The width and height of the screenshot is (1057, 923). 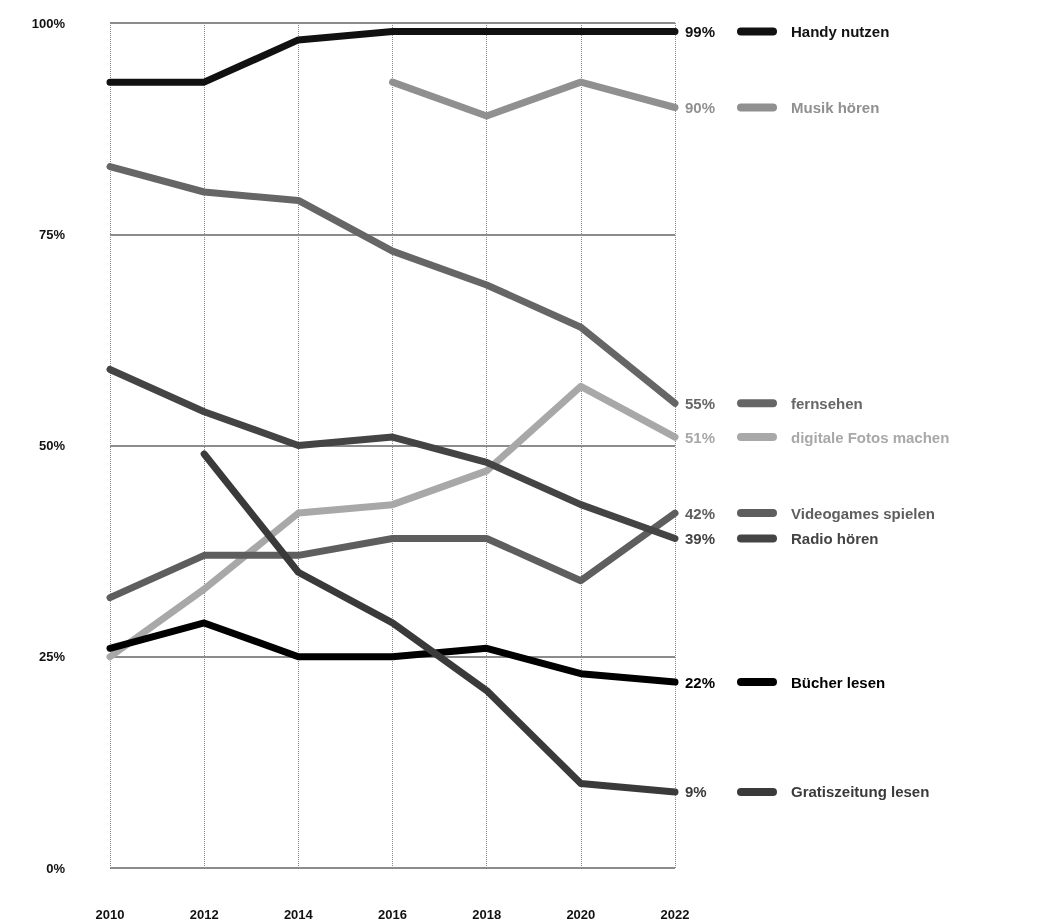 I want to click on data-label: 39%, so click(x=700, y=538).